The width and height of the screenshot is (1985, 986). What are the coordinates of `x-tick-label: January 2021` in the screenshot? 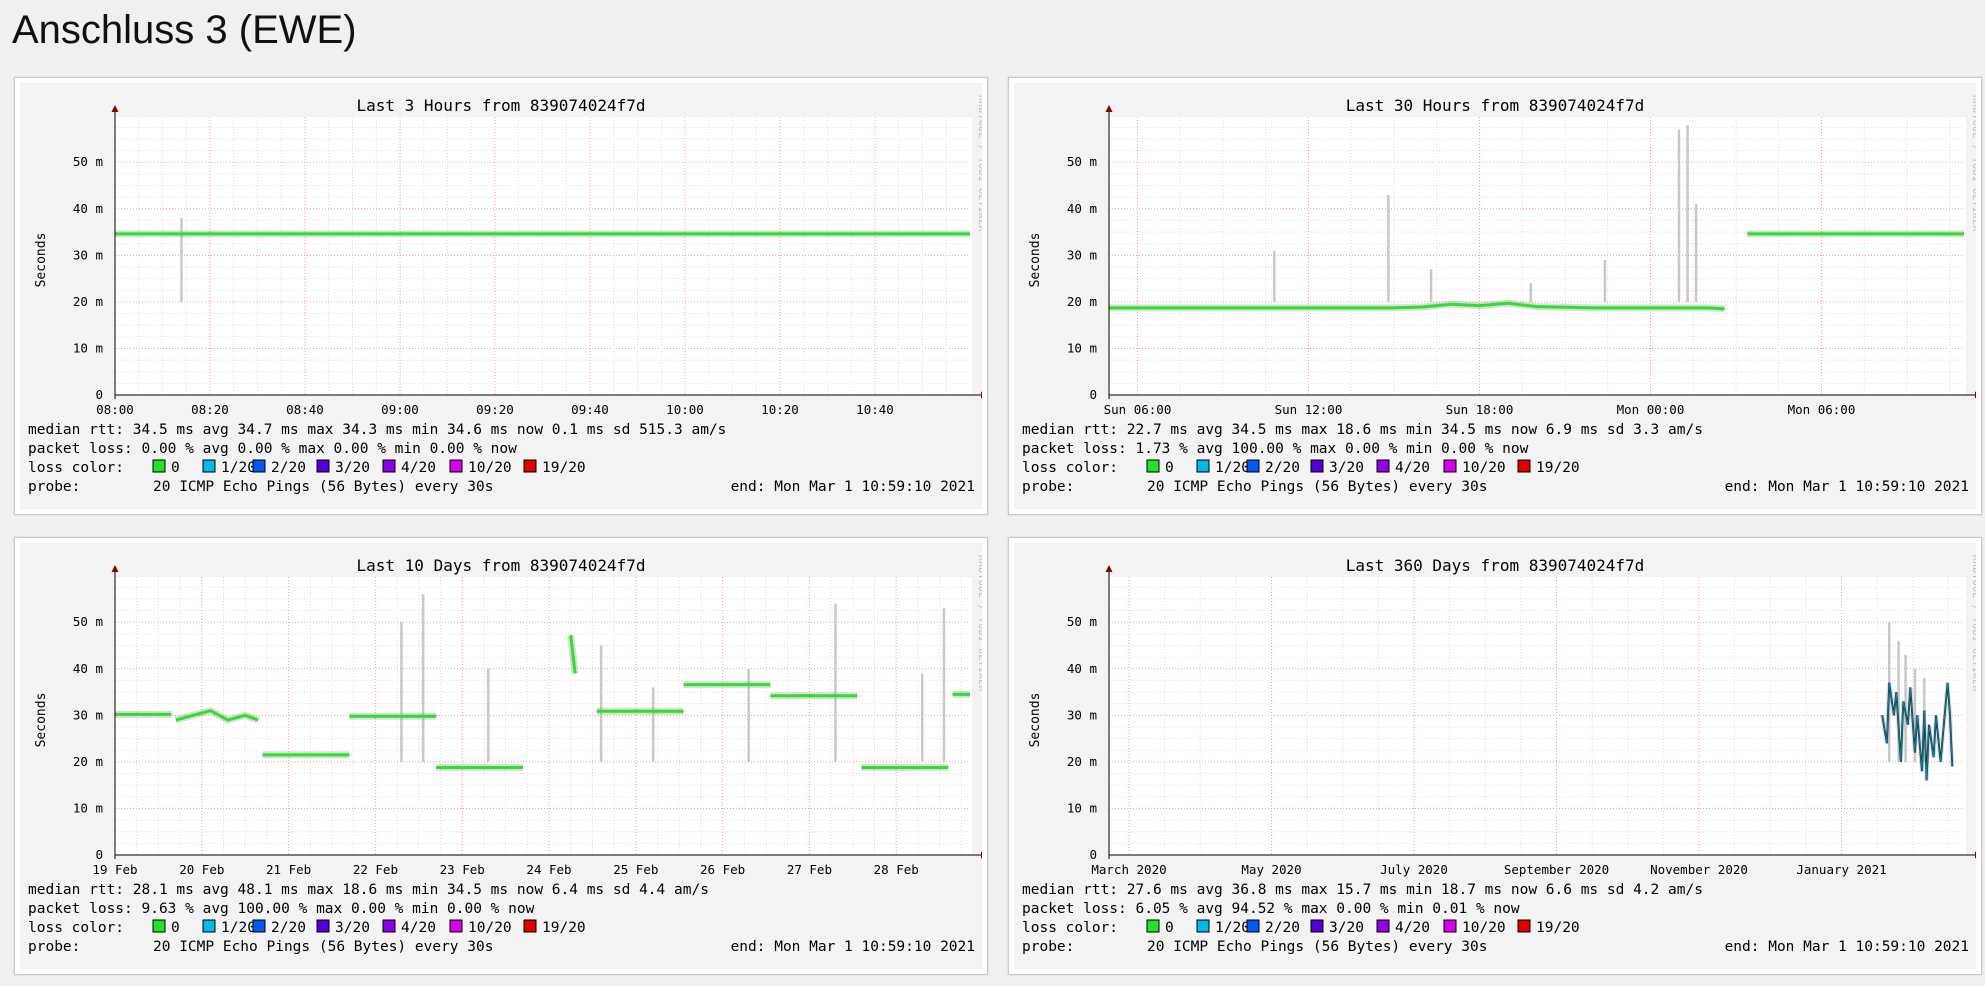 It's located at (1841, 869).